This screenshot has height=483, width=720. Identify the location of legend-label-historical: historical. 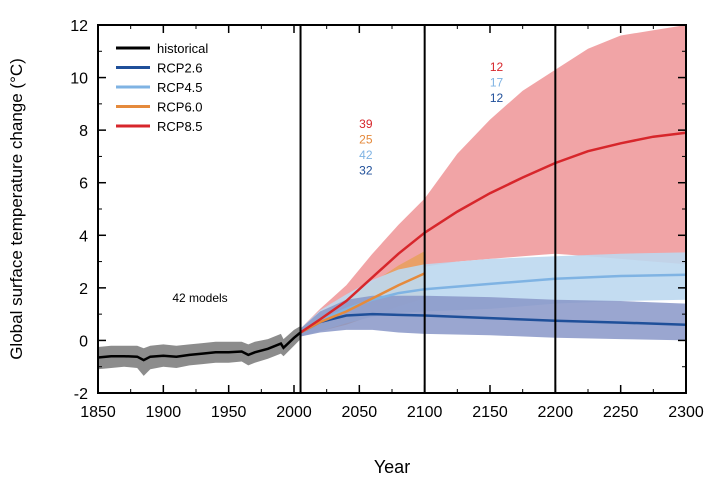
(182, 48).